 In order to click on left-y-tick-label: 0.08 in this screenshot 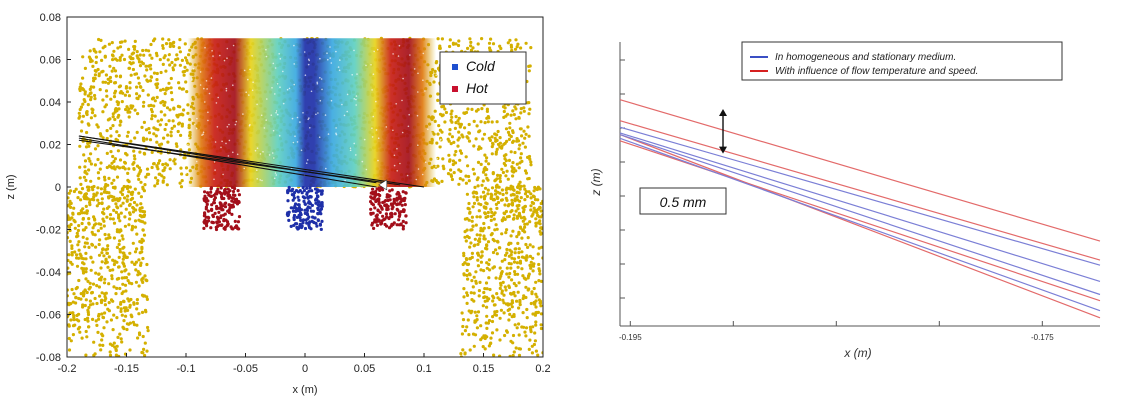, I will do `click(50, 18)`.